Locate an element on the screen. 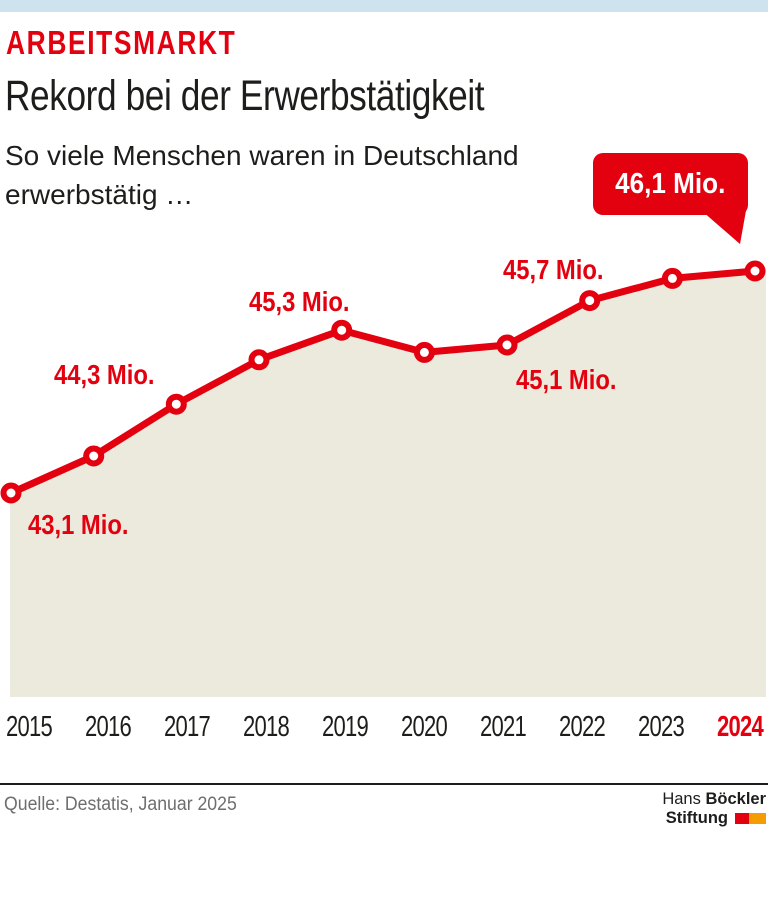  logo-name-light: Hans is located at coordinates (681, 799).